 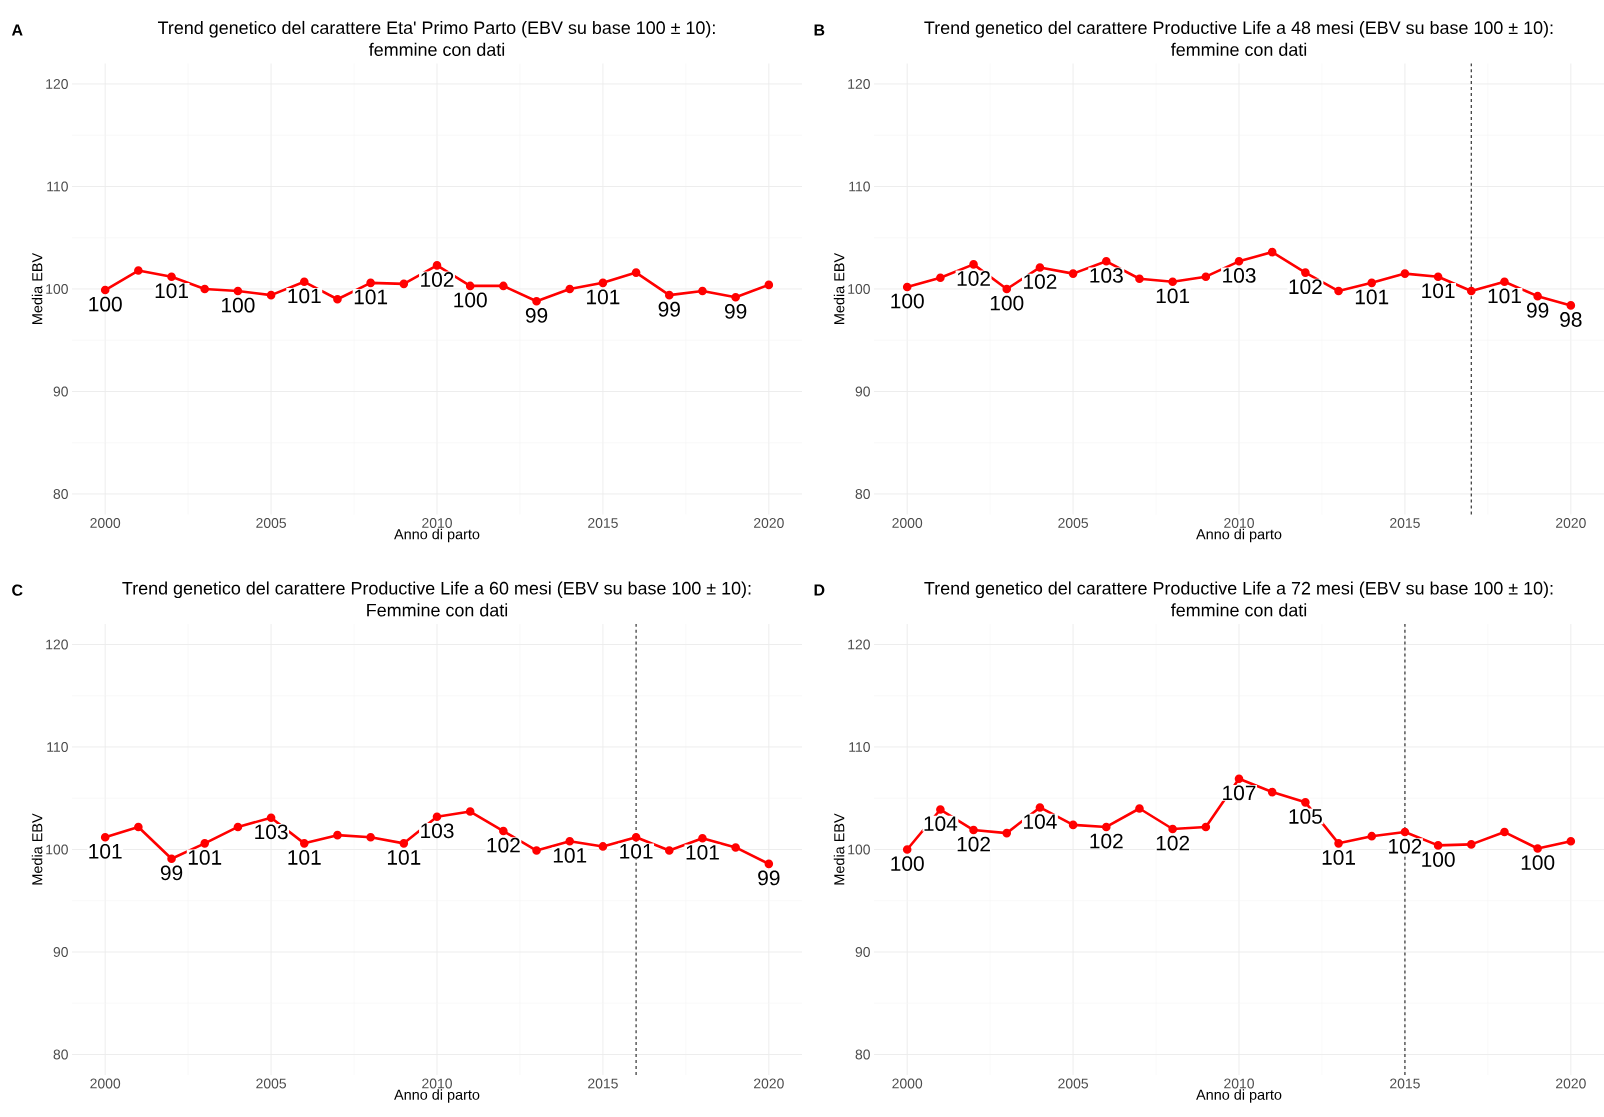 I want to click on y-axis-title: Media EBV, so click(x=839, y=849).